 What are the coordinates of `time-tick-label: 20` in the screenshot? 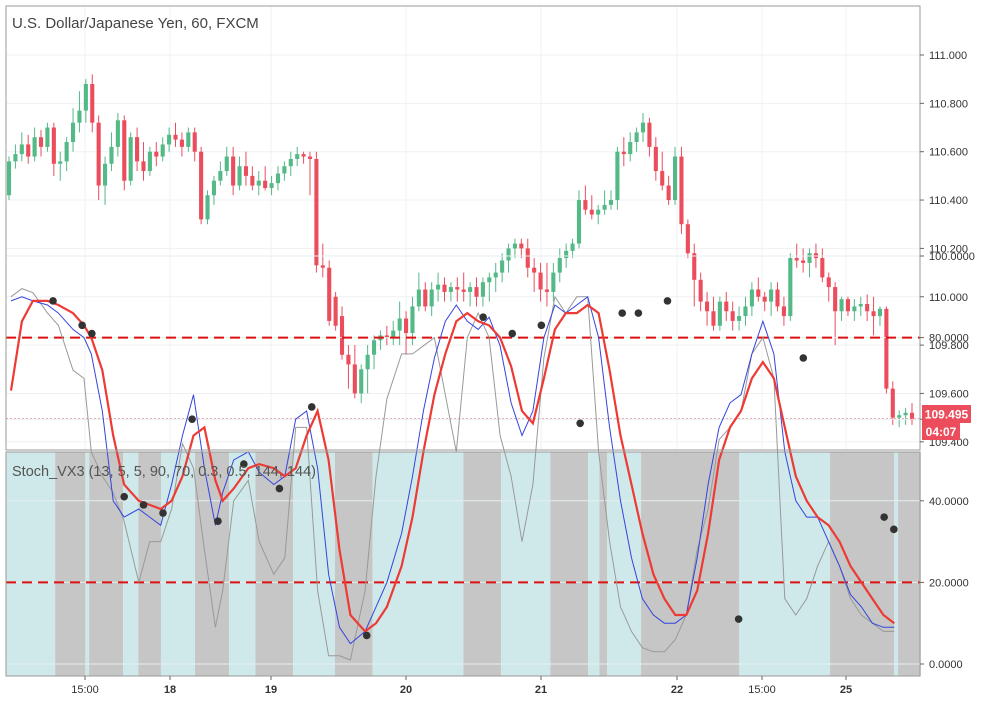 It's located at (406, 690).